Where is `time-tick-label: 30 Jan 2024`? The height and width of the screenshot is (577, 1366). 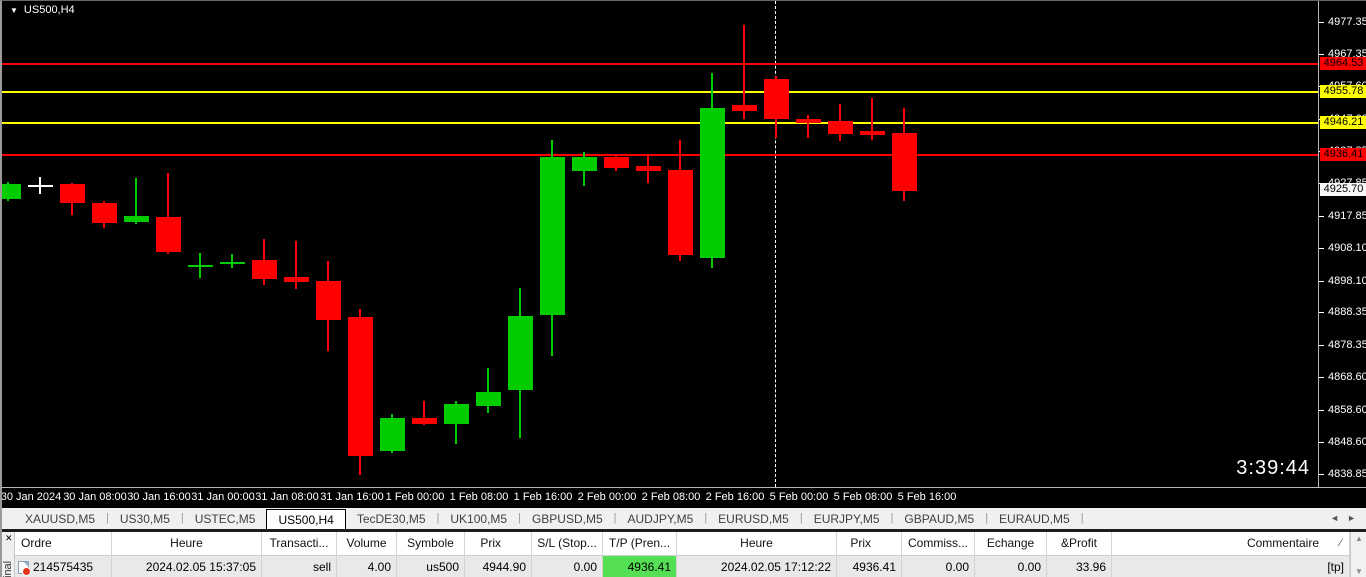
time-tick-label: 30 Jan 2024 is located at coordinates (31, 497).